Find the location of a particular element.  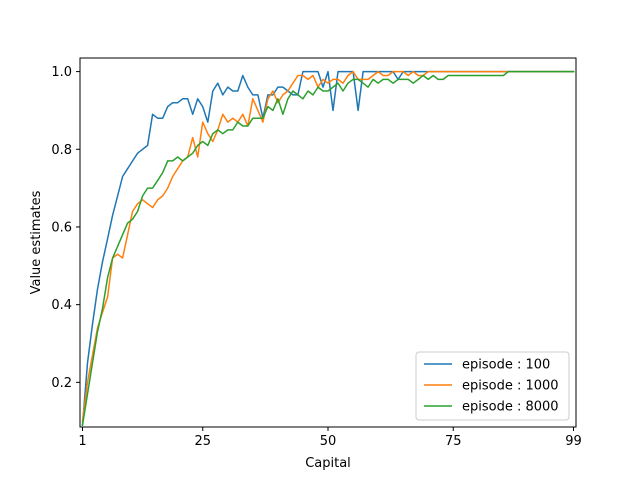

legend-label: episode : 1000 is located at coordinates (510, 386).